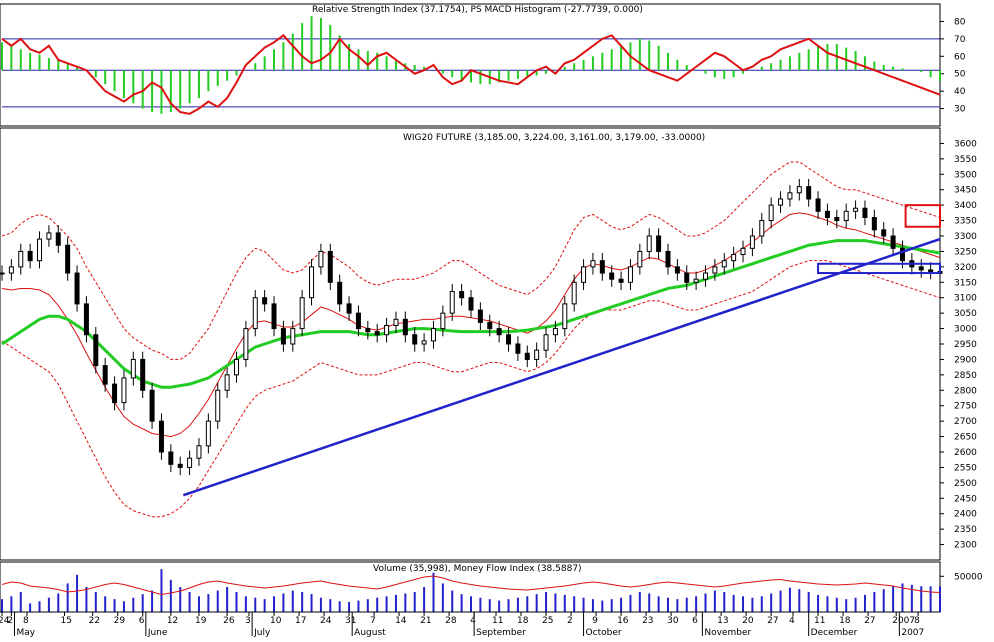 The image size is (994, 642). What do you see at coordinates (26, 633) in the screenshot?
I see `x-month-label: May` at bounding box center [26, 633].